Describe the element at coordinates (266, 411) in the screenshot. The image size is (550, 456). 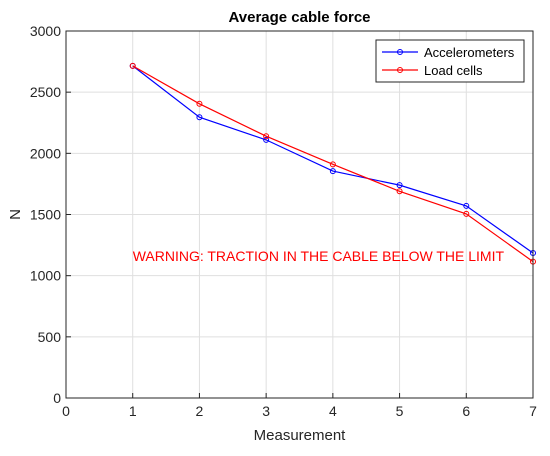
I see `x-tick-label: 3` at that location.